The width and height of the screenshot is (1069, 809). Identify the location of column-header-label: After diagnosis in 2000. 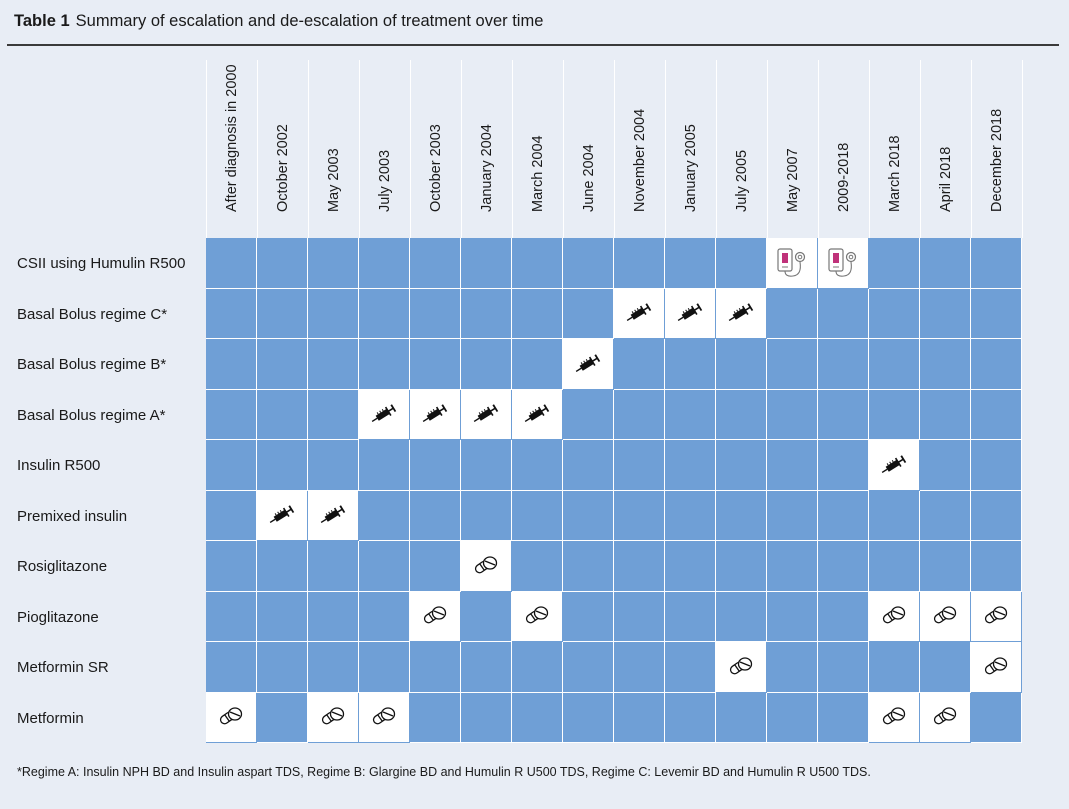
(232, 138).